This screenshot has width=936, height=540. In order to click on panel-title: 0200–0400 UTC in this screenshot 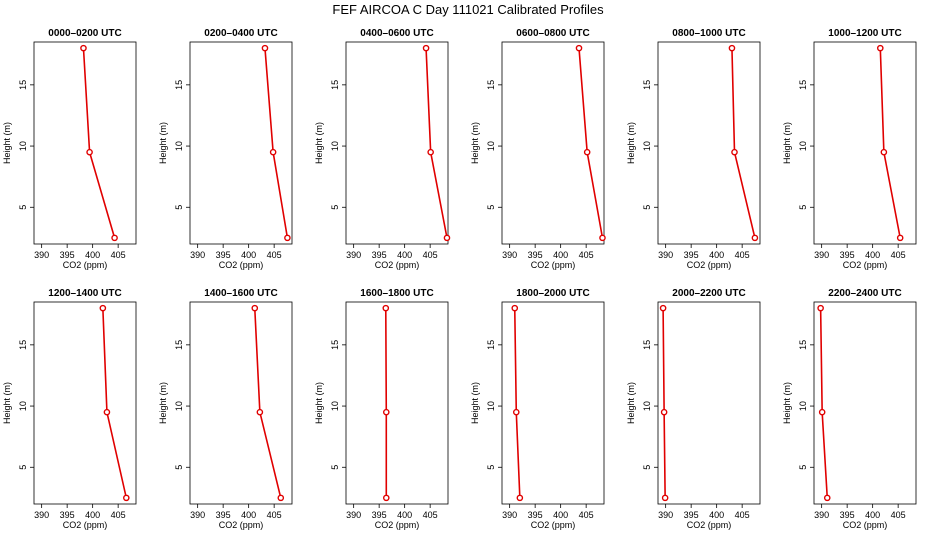, I will do `click(240, 33)`.